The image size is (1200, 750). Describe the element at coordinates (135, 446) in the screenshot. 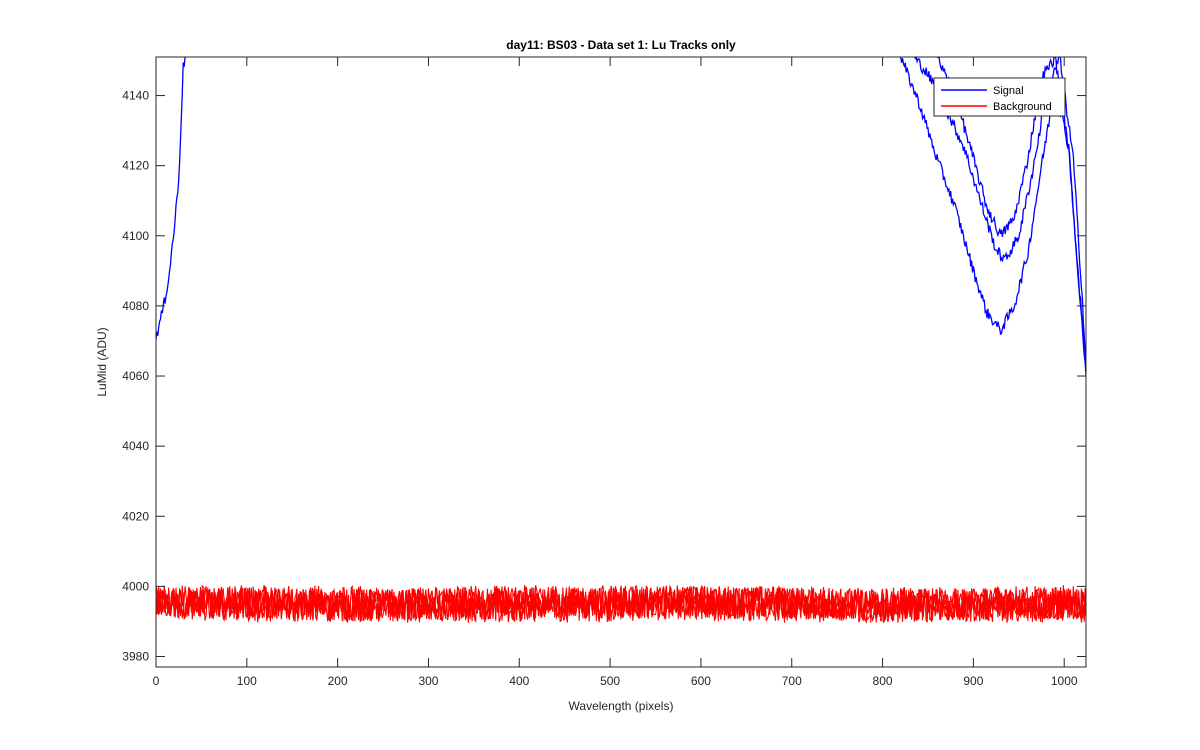

I see `y-tick-label: 4040` at that location.